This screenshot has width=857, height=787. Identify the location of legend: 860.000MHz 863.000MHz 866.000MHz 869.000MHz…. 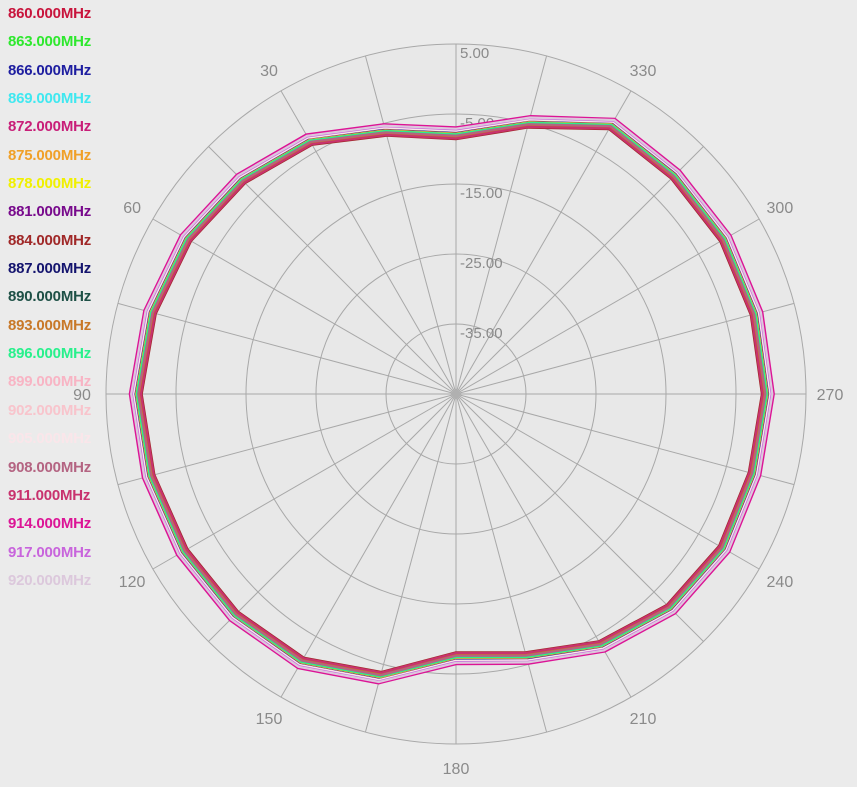
(49, 300).